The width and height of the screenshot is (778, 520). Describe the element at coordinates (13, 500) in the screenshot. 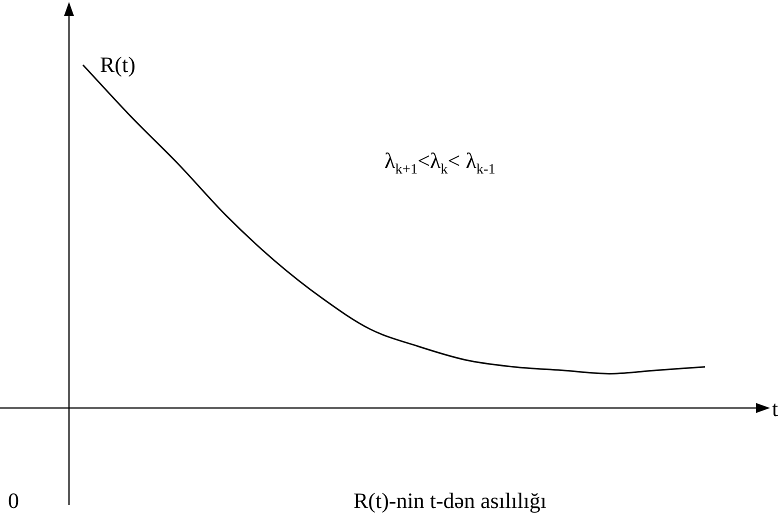

I see `text: 0` at that location.